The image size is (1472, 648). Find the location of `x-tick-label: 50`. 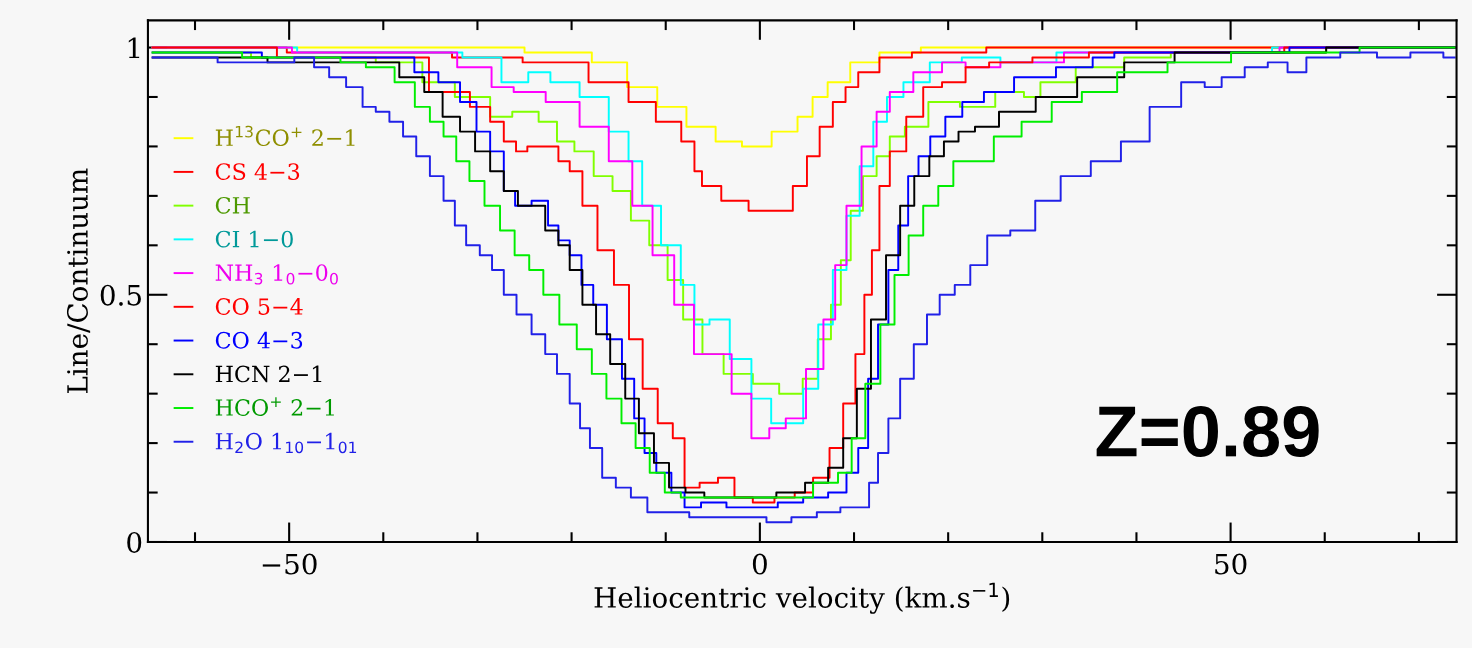

x-tick-label: 50 is located at coordinates (1231, 564).